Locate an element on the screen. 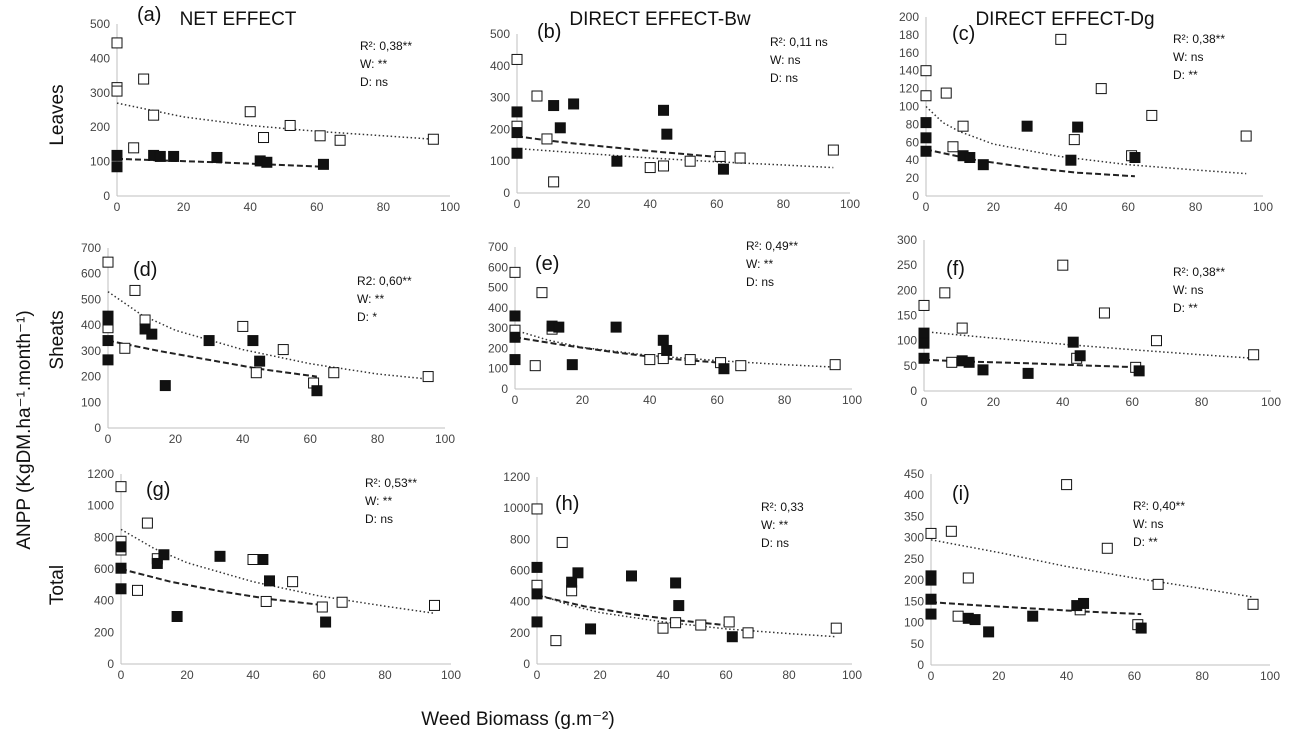 The height and width of the screenshot is (733, 1295). y-tick-label: 60 is located at coordinates (913, 142).